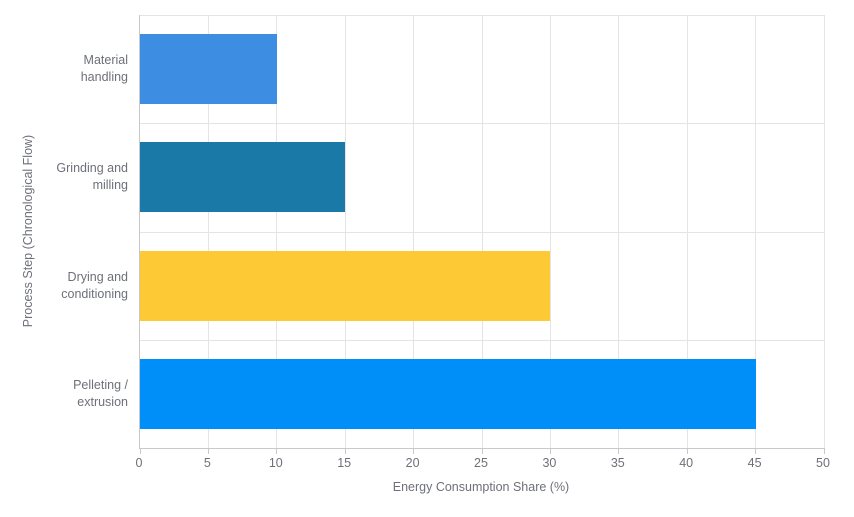  Describe the element at coordinates (617, 463) in the screenshot. I see `x-tick-label: 35` at that location.